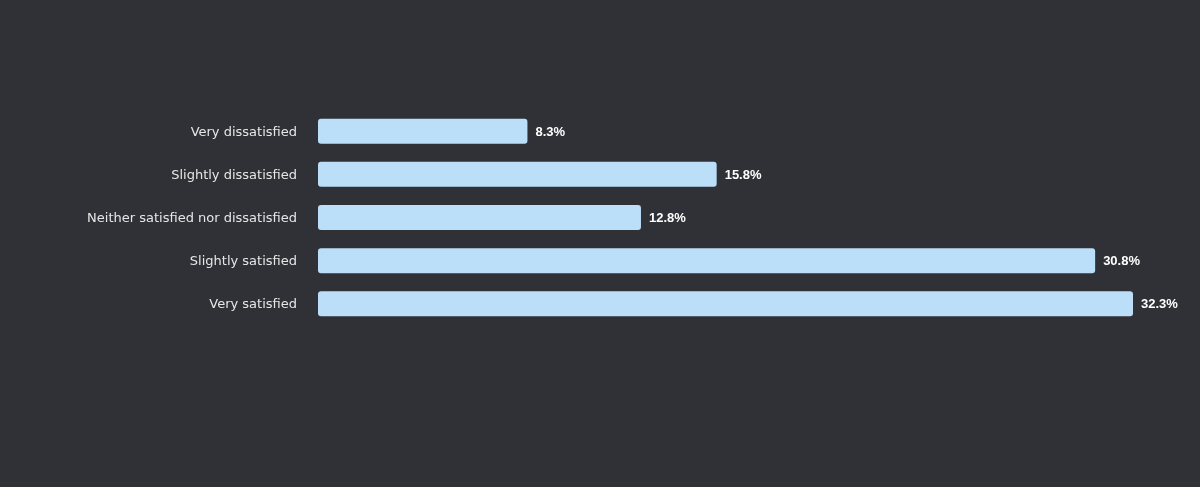 The width and height of the screenshot is (1200, 487). Describe the element at coordinates (243, 131) in the screenshot. I see `y-tick-label: Very dissatisfied` at that location.